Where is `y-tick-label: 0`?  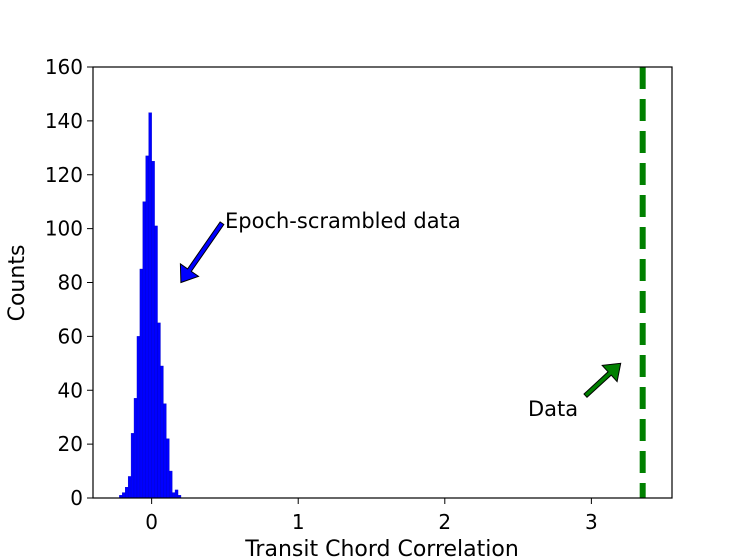
y-tick-label: 0 is located at coordinates (76, 498).